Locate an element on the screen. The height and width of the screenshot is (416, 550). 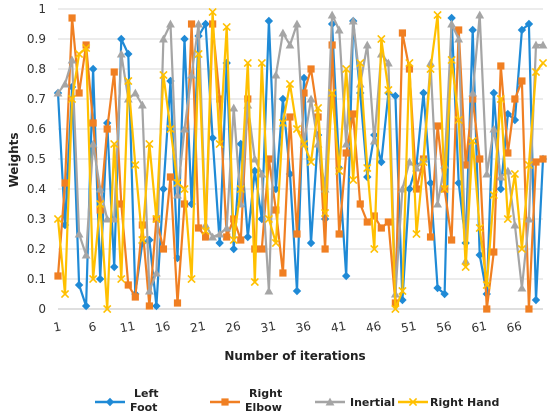
x-tick-label: 21 is located at coordinates (197, 327).